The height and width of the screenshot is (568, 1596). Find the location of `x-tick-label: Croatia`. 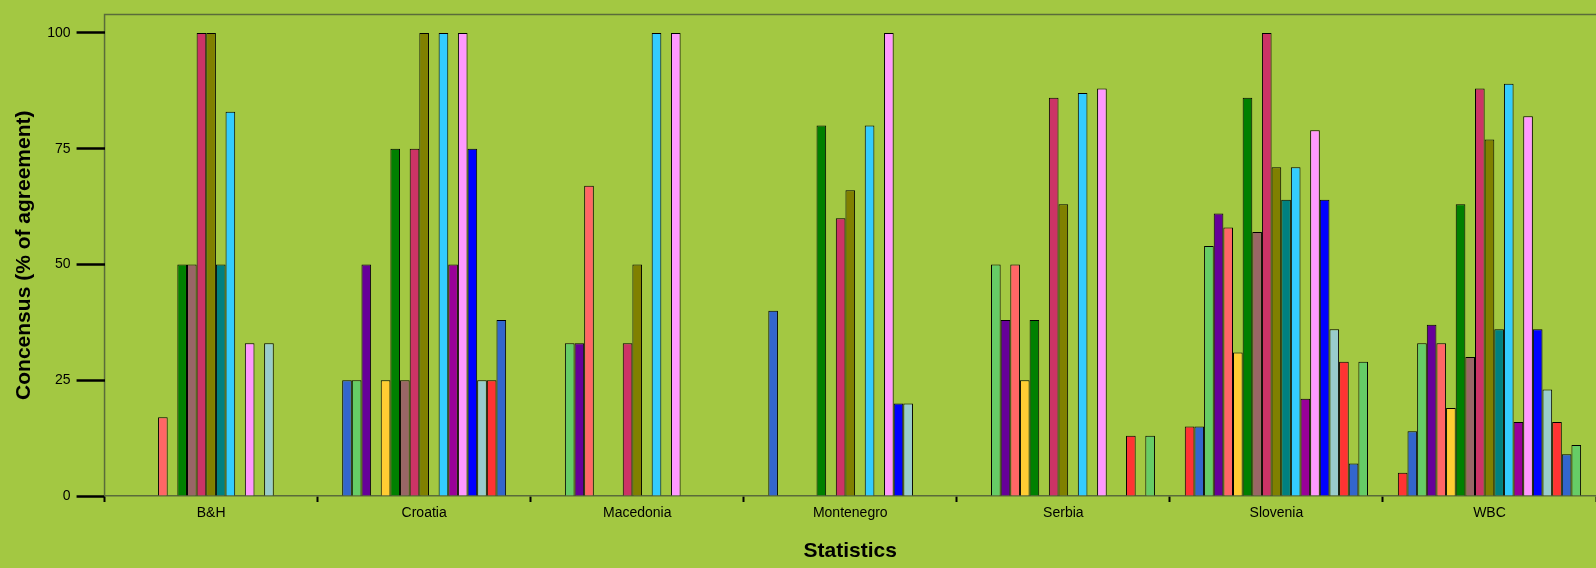

x-tick-label: Croatia is located at coordinates (424, 512).